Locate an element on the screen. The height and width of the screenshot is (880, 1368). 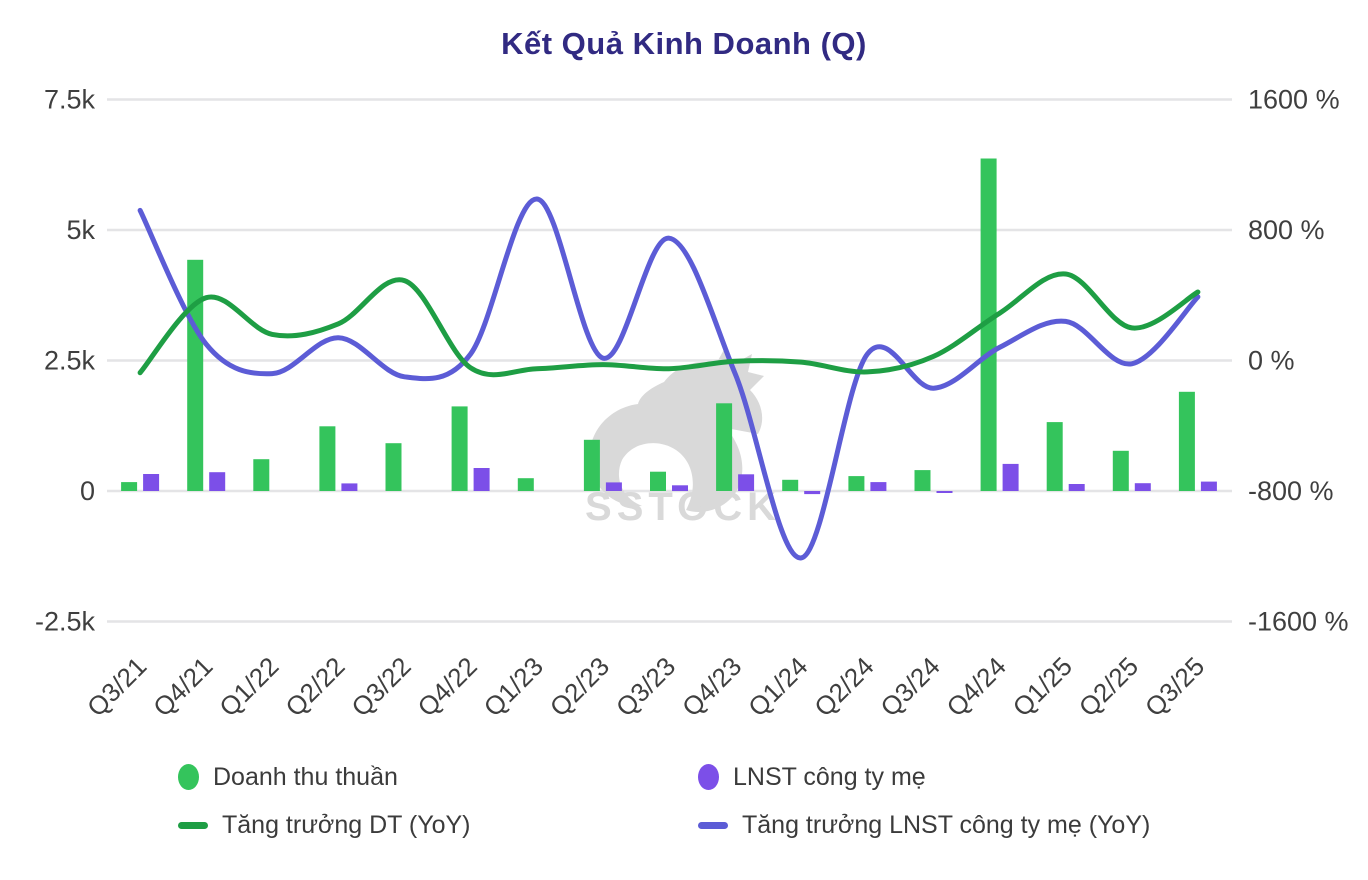
chart-title: Kết Quả Kinh Doanh (Q) is located at coordinates (684, 43).